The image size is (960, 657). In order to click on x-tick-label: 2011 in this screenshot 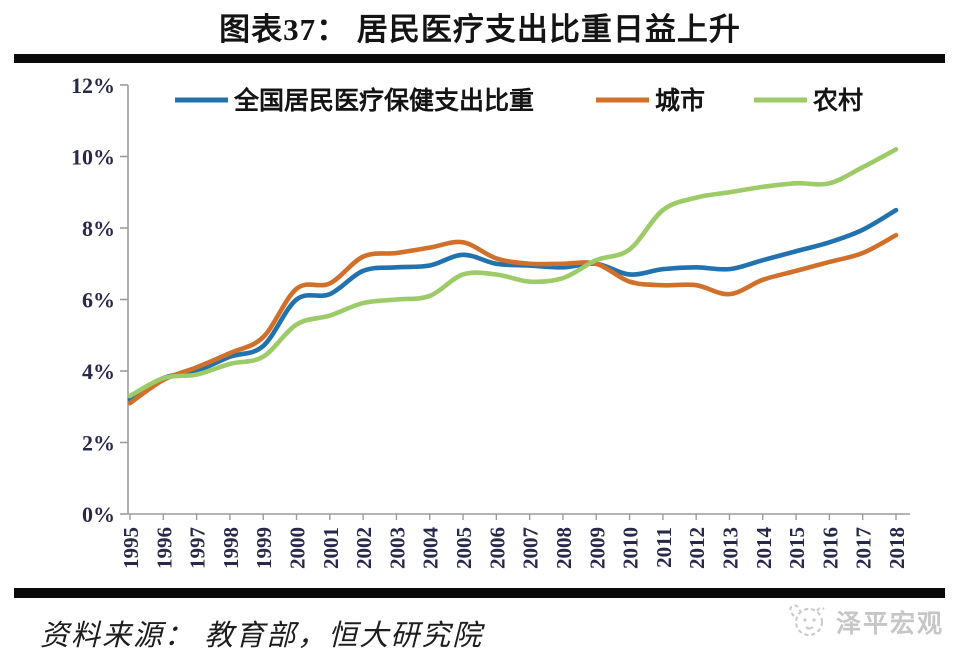, I will do `click(664, 547)`.